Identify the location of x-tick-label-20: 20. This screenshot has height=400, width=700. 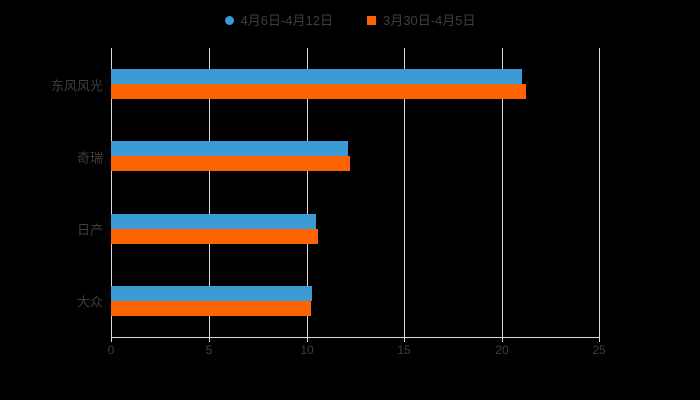
(502, 350).